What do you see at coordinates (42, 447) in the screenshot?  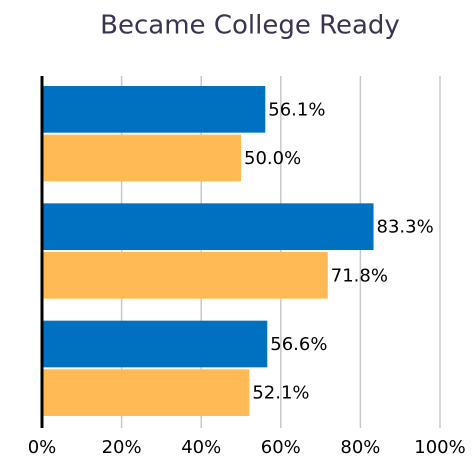 I see `x-tick-label: 0%` at bounding box center [42, 447].